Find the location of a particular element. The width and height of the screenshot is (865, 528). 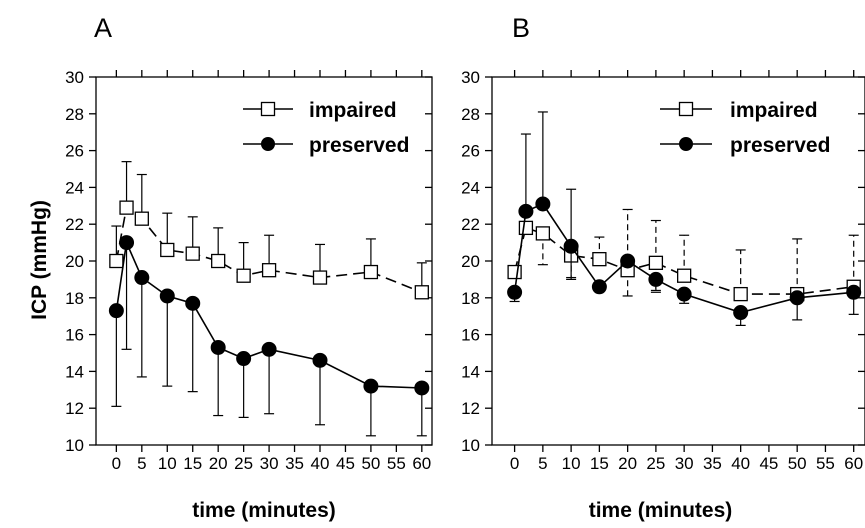

series-preserved is located at coordinates (269, 336).